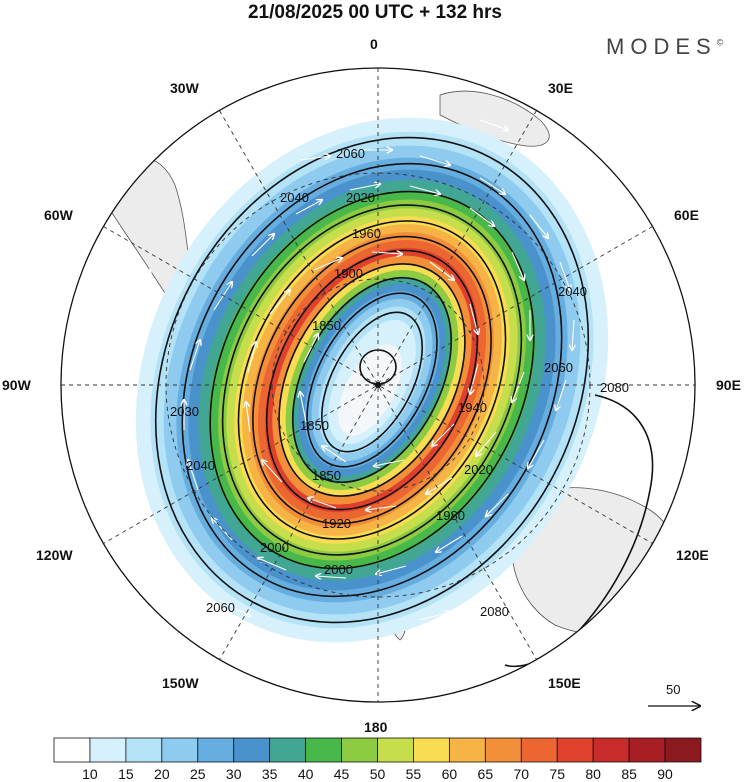 The image size is (750, 782). What do you see at coordinates (686, 215) in the screenshot?
I see `lon-label-60e: 60E` at bounding box center [686, 215].